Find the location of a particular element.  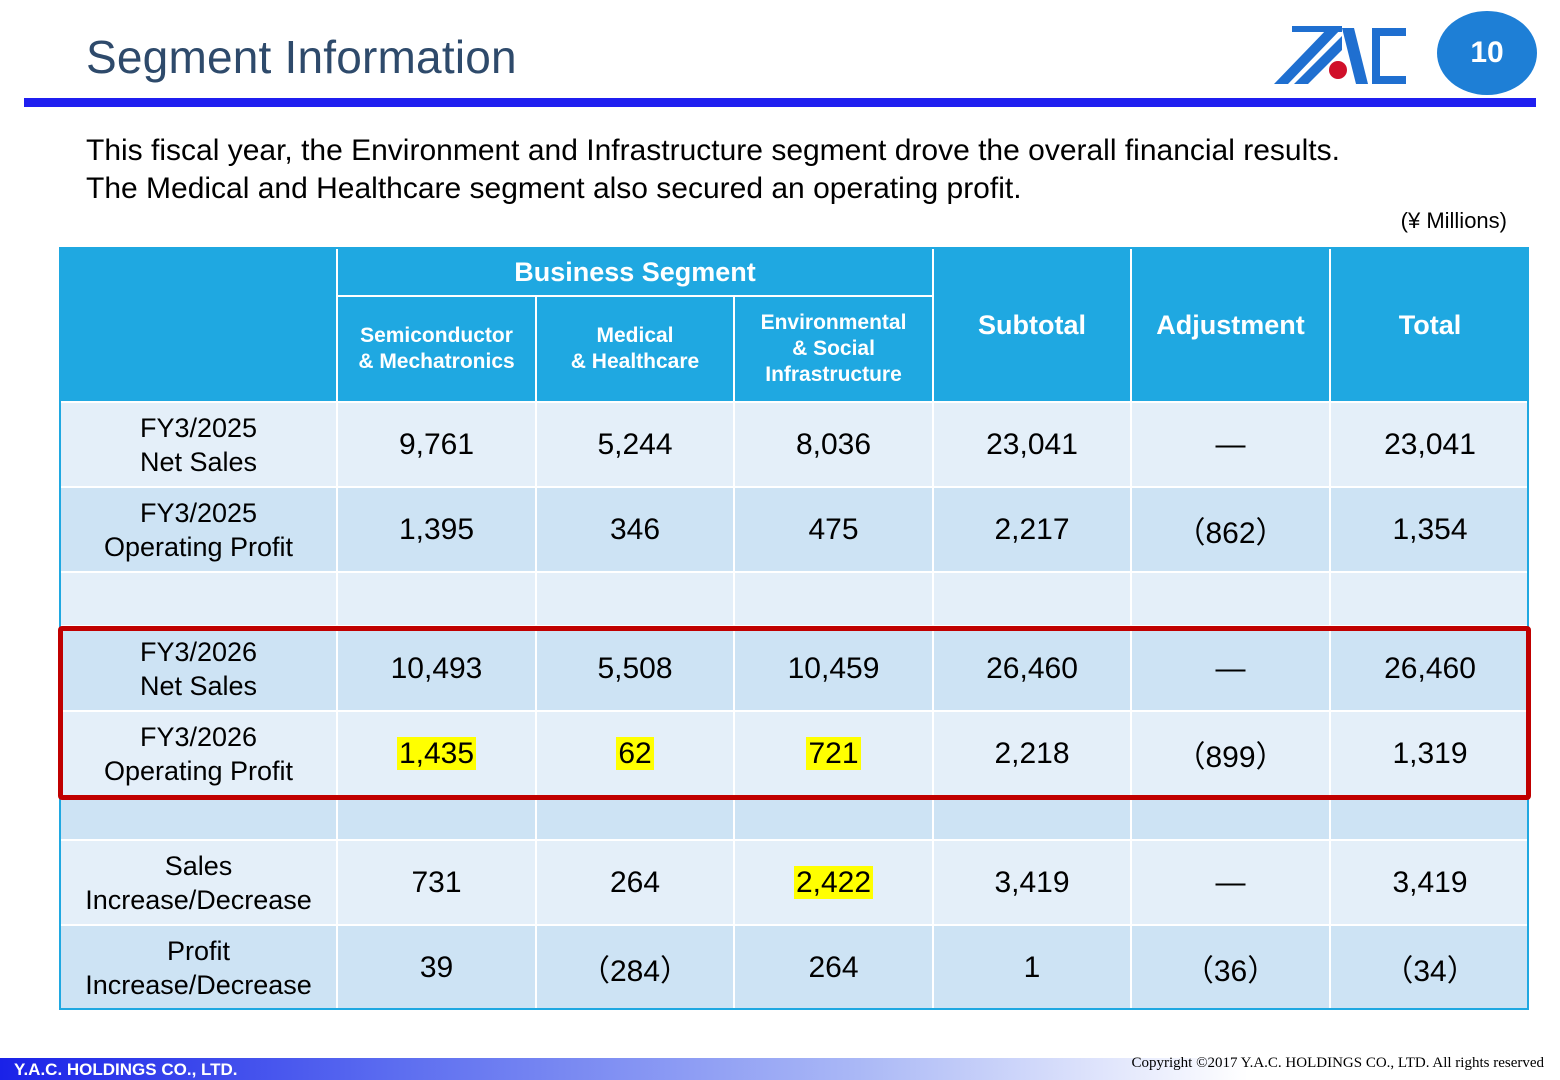

cell-total: 26,460 is located at coordinates (1430, 668).